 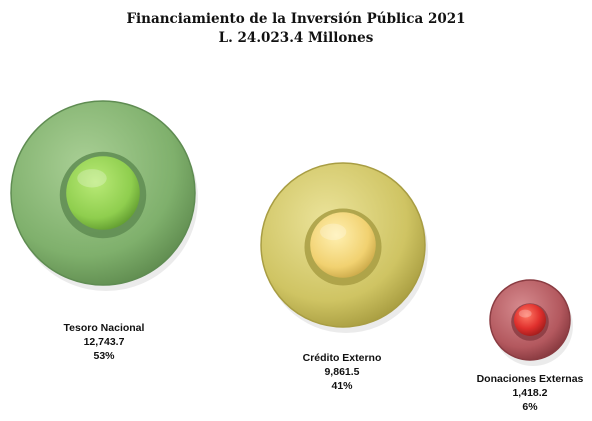 What do you see at coordinates (104, 328) in the screenshot?
I see `category-label-0: Tesoro Nacional` at bounding box center [104, 328].